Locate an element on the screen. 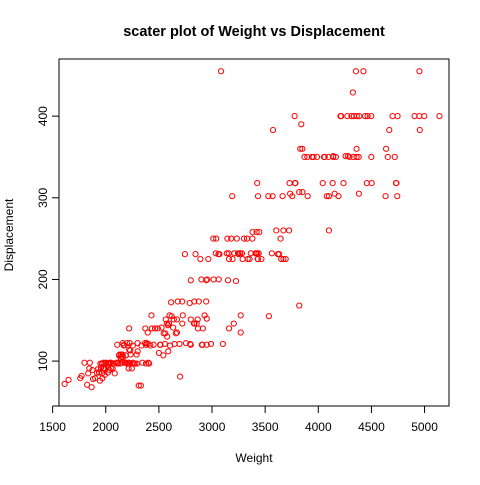 This screenshot has width=480, height=485. x-tick-label: 2000 is located at coordinates (105, 427).